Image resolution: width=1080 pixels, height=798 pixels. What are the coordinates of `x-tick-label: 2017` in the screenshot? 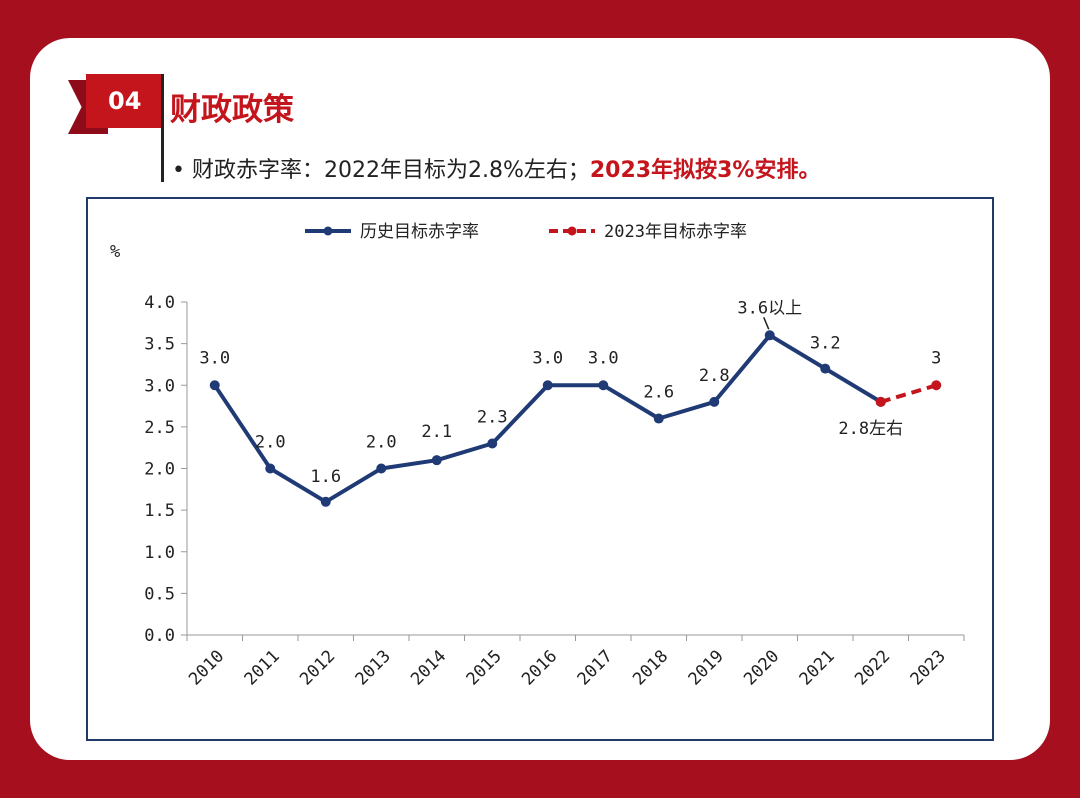 It's located at (595, 667).